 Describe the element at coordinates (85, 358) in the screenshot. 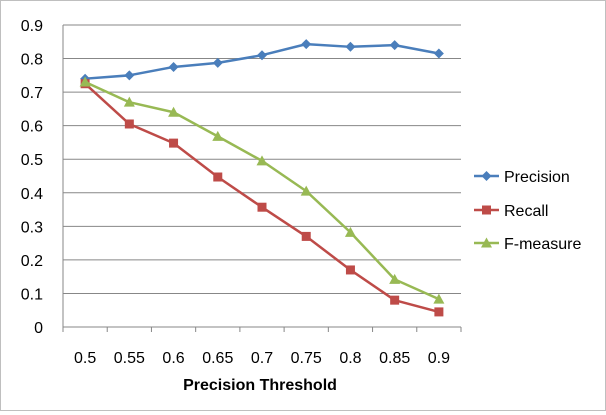

I see `x-tick-label: 0.5` at that location.